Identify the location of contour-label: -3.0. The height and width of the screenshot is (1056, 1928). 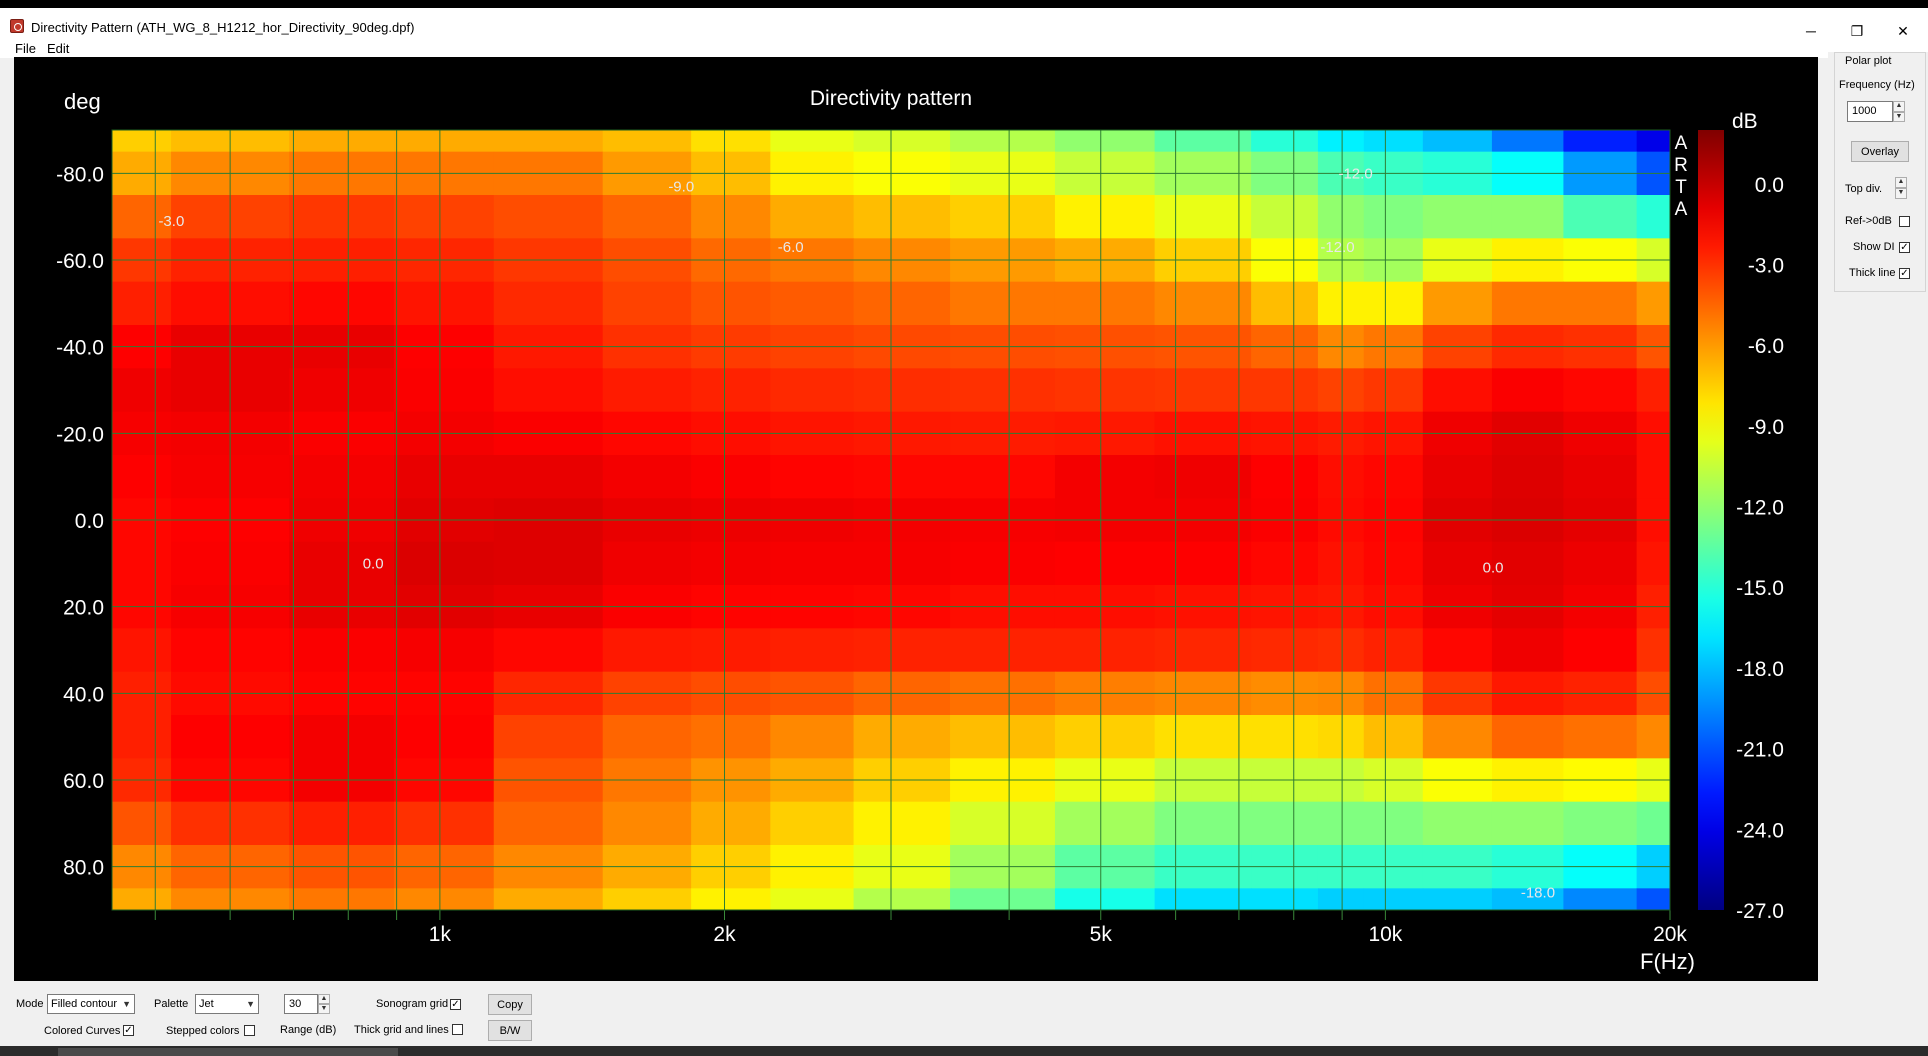
(171, 221).